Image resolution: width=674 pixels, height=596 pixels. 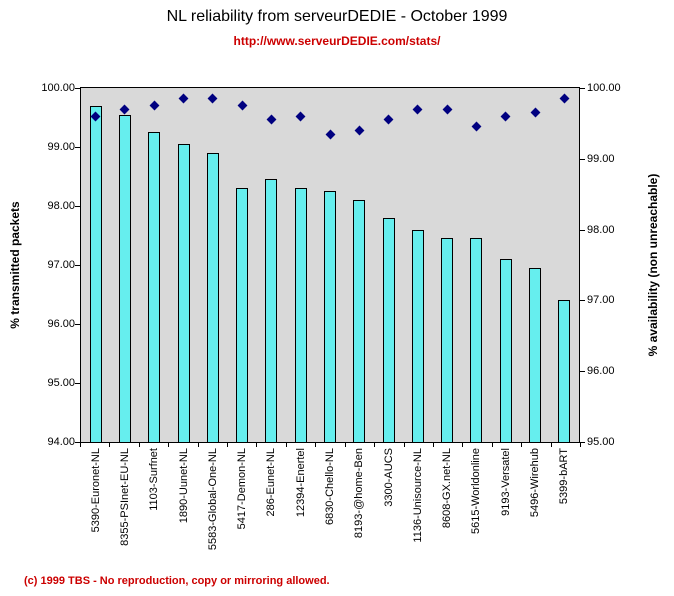 What do you see at coordinates (154, 479) in the screenshot?
I see `x-axis-label: 1103-Surfnet` at bounding box center [154, 479].